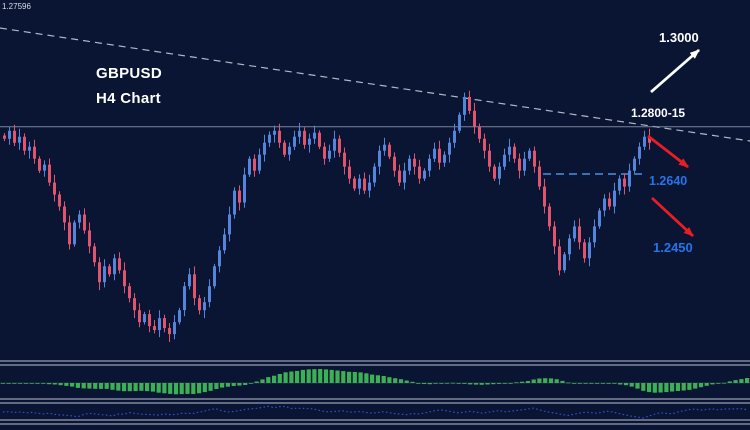 The width and height of the screenshot is (750, 430). What do you see at coordinates (128, 98) in the screenshot?
I see `timeframe-title: H4 Chart` at bounding box center [128, 98].